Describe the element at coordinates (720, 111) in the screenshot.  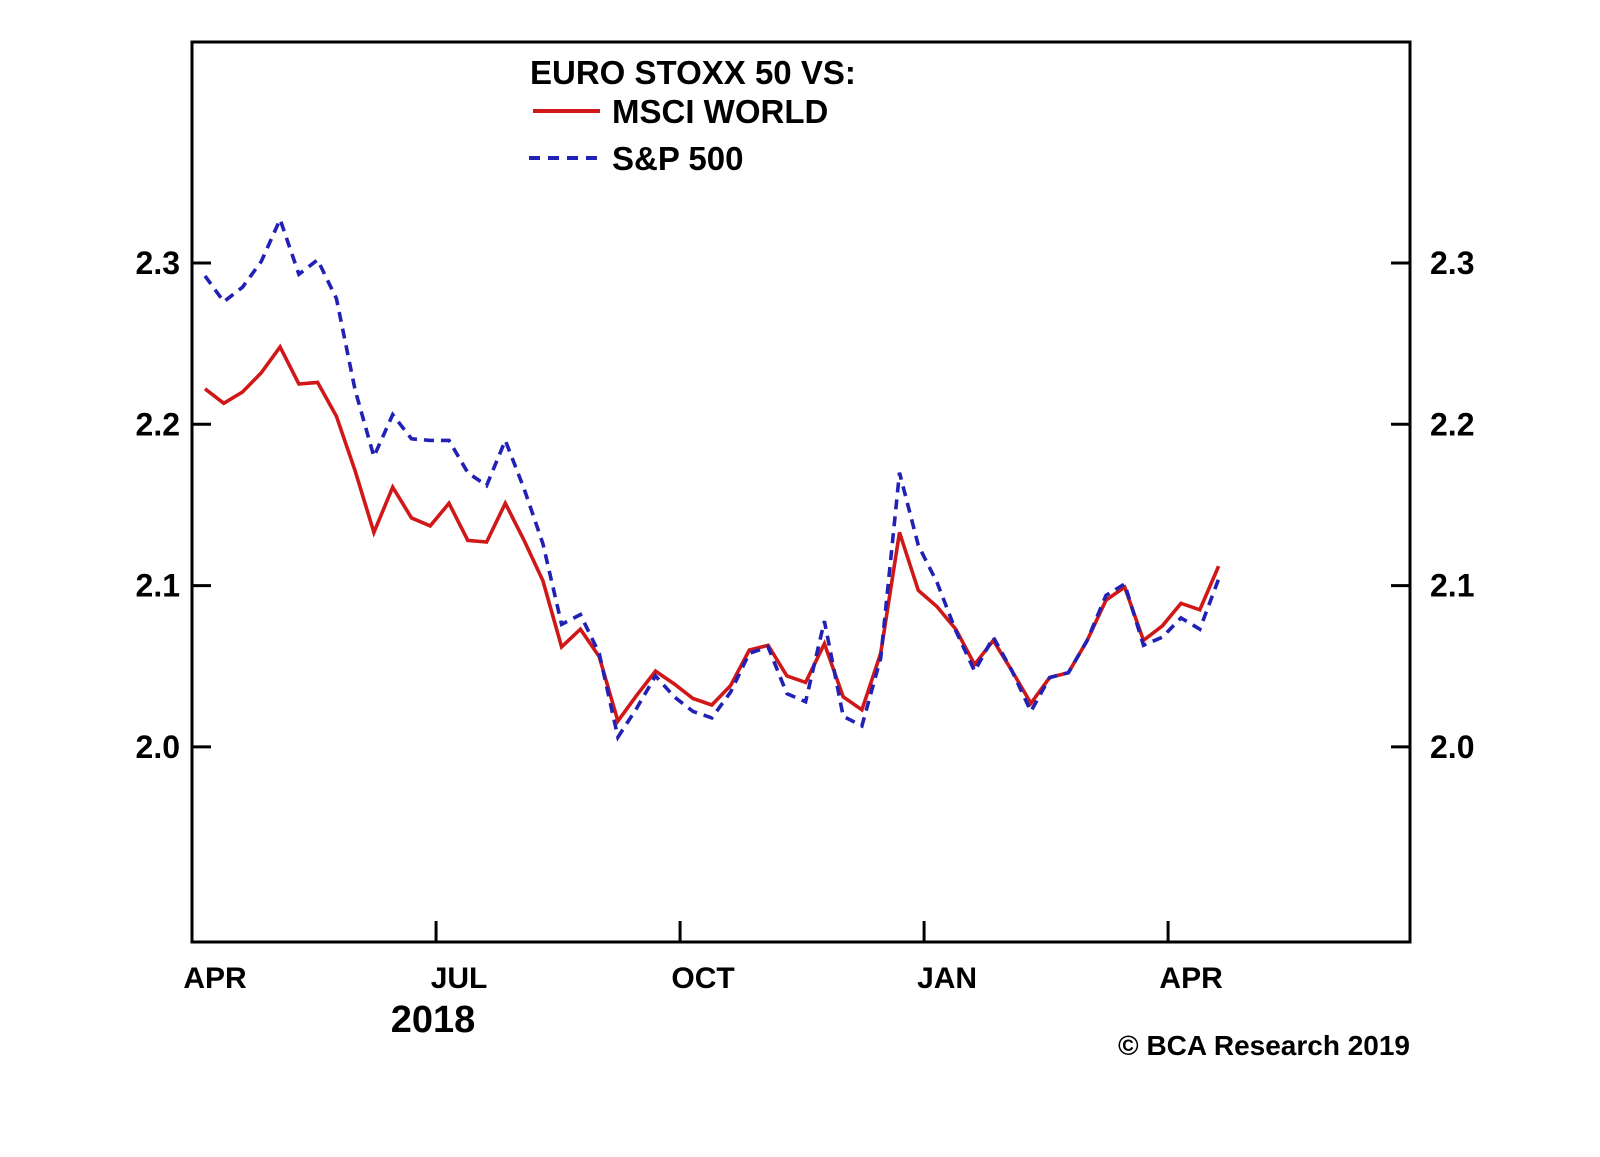
I see `legend-label-msci-world: MSCI WORLD` at that location.